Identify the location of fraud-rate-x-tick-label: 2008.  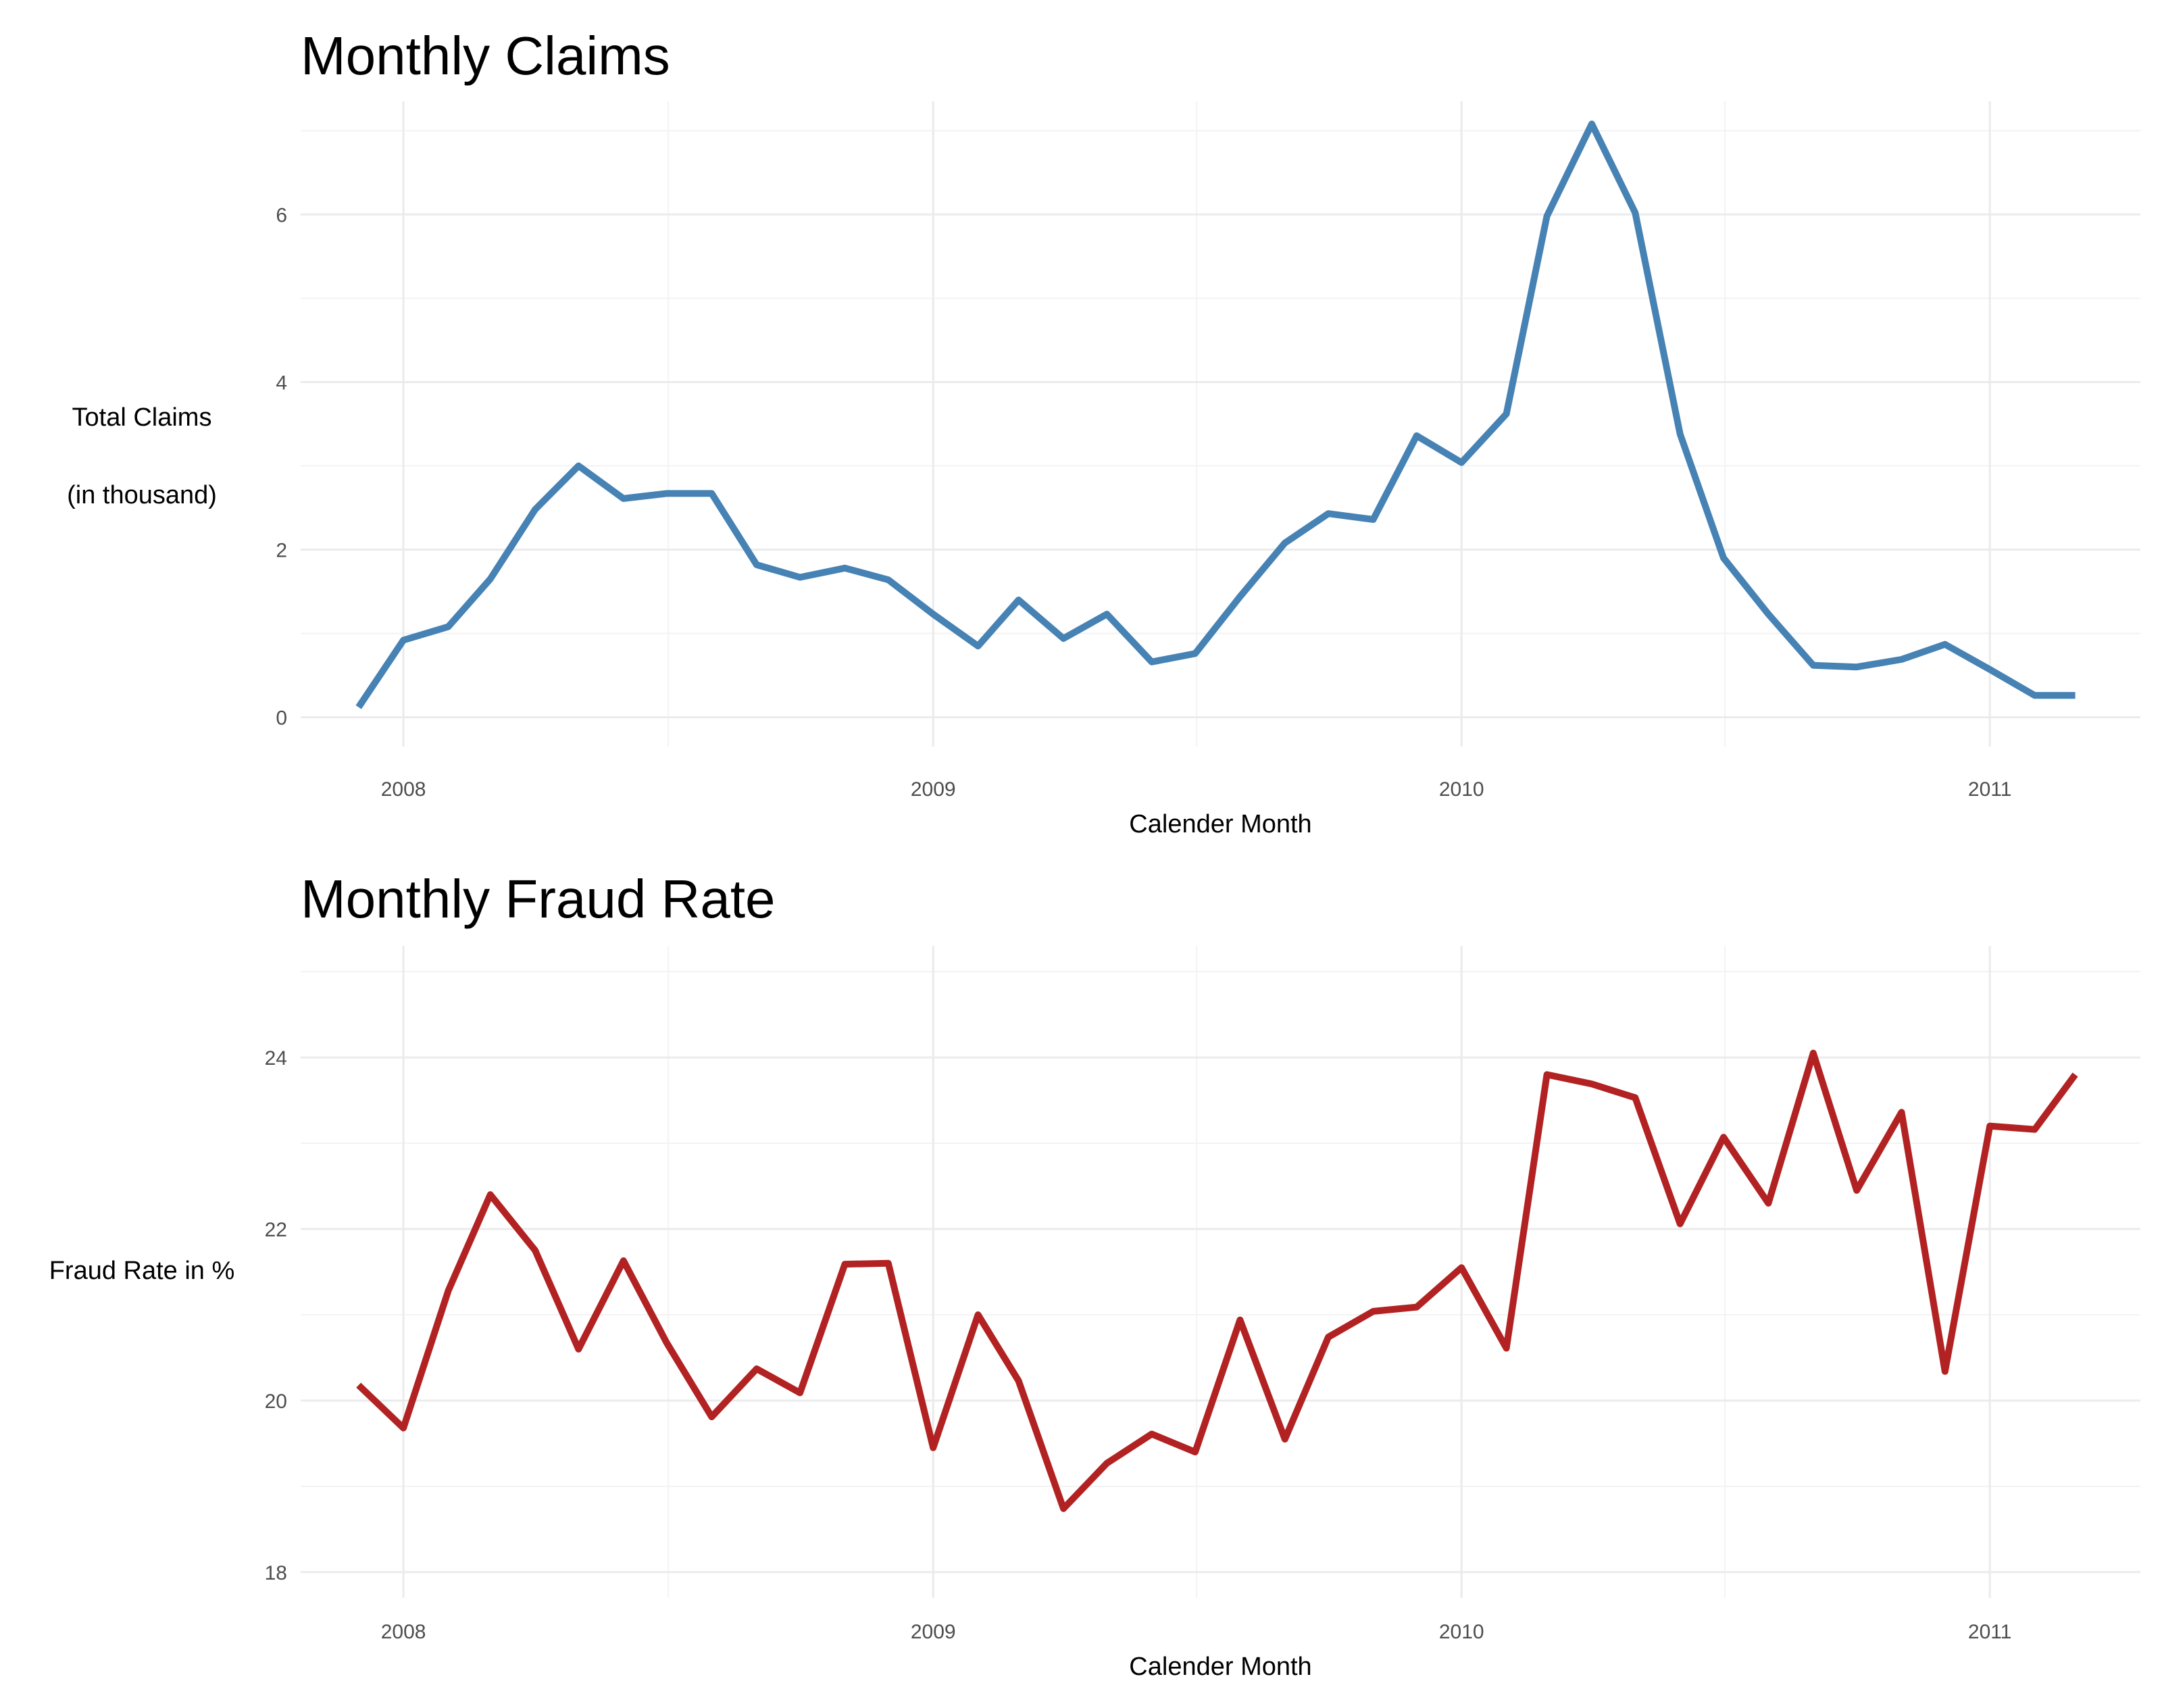
(404, 1632).